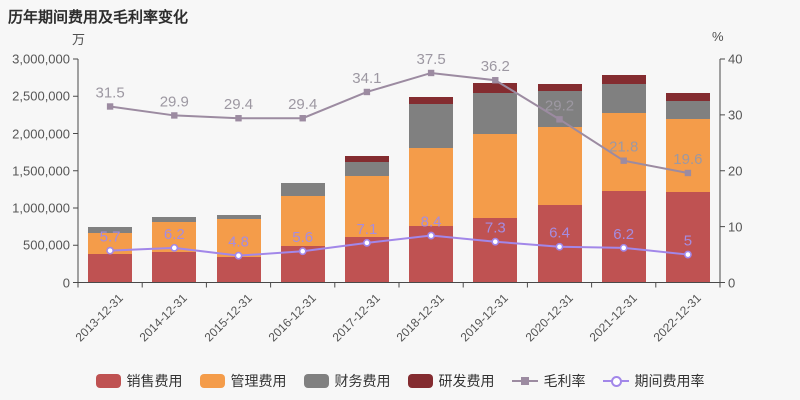 This screenshot has height=400, width=800. What do you see at coordinates (735, 171) in the screenshot?
I see `y-right-tick-label: 20` at bounding box center [735, 171].